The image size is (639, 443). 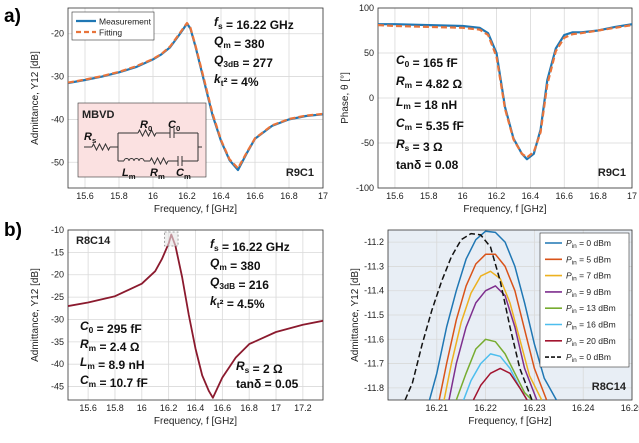 What do you see at coordinates (57, 252) in the screenshot?
I see `y-tick-label: -15` at bounding box center [57, 252].